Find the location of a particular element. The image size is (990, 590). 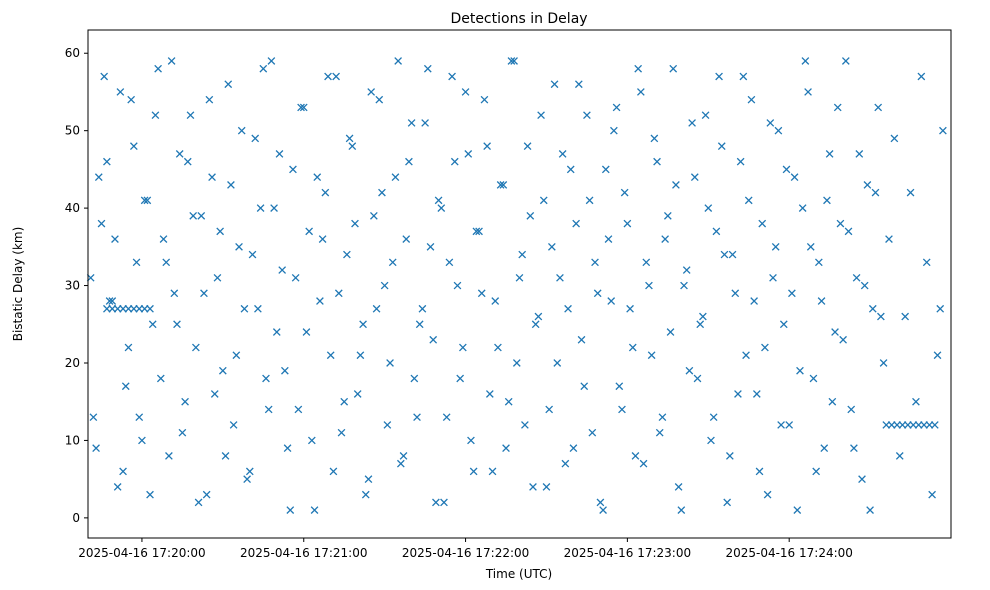

x-tick-label: 2025-04-16 17:20:00 is located at coordinates (141, 553).